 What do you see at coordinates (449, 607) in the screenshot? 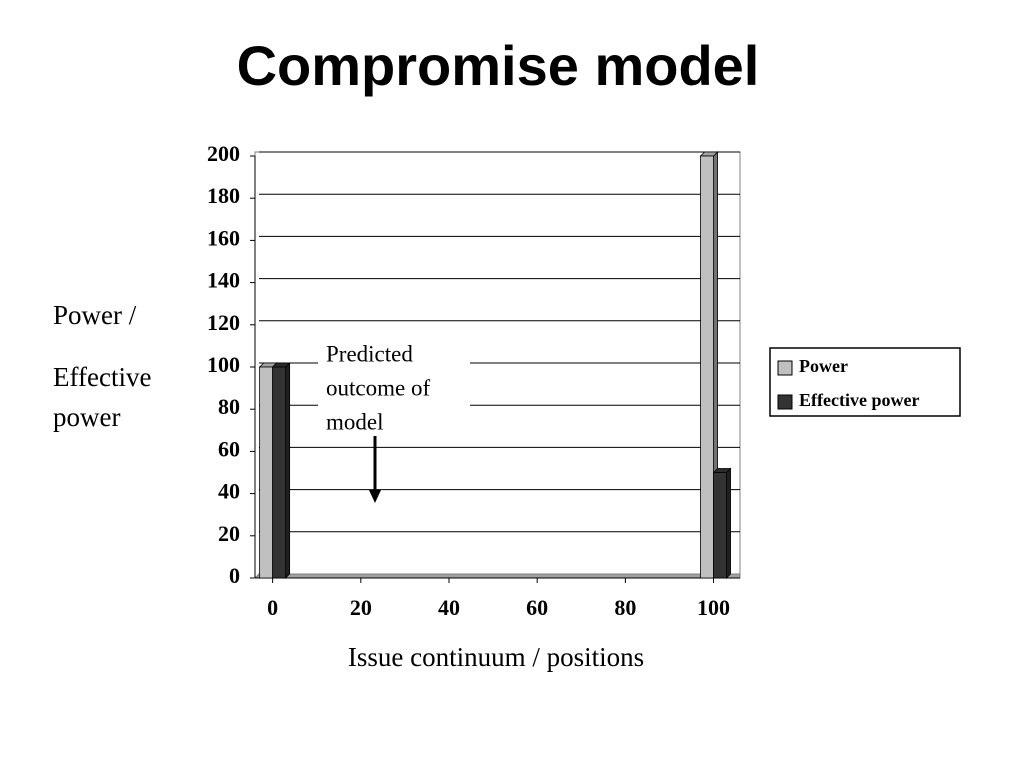
I see `x-tick-label: 40` at bounding box center [449, 607].